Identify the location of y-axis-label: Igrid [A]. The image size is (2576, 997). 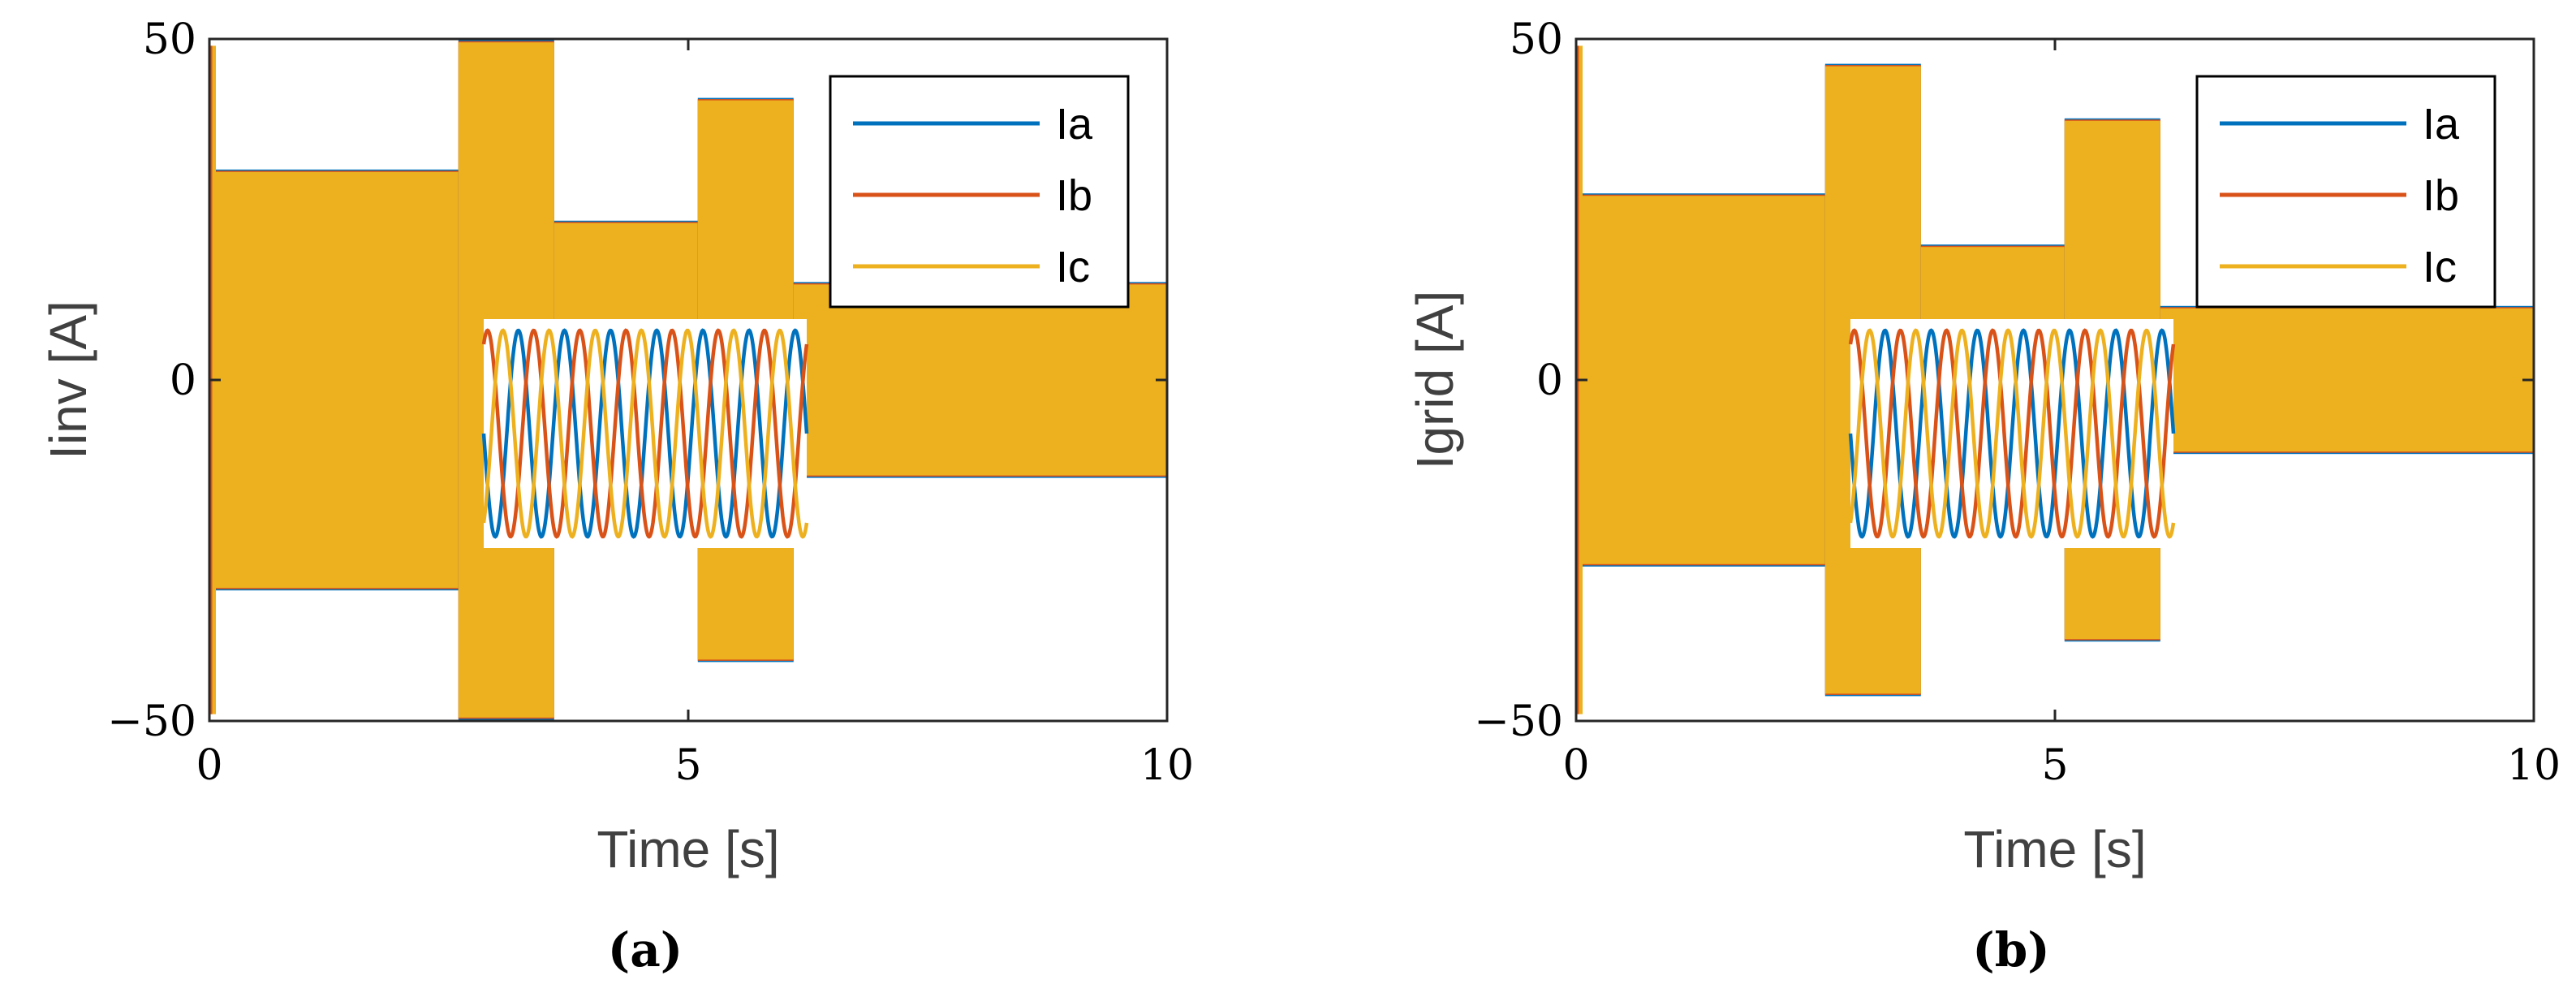
(1435, 381).